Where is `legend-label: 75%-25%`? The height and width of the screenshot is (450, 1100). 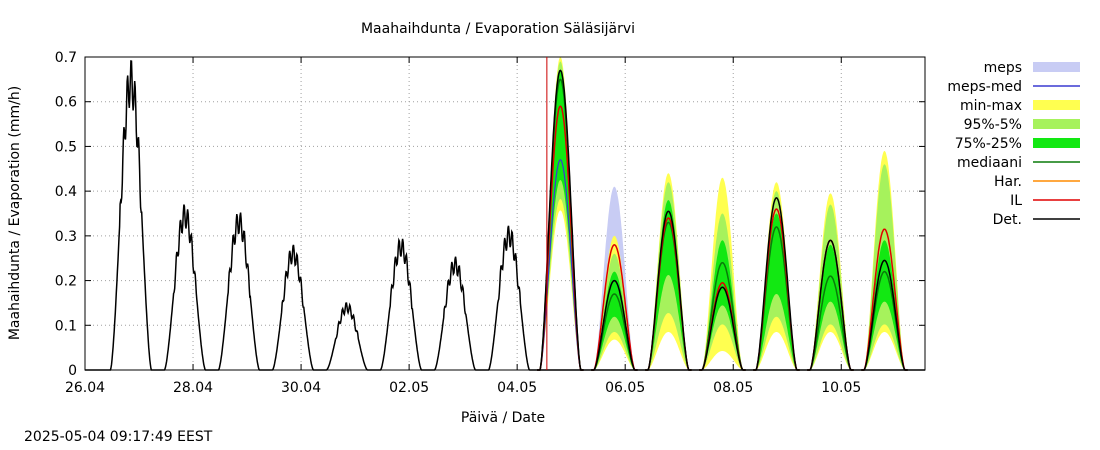 legend-label: 75%-25% is located at coordinates (988, 144).